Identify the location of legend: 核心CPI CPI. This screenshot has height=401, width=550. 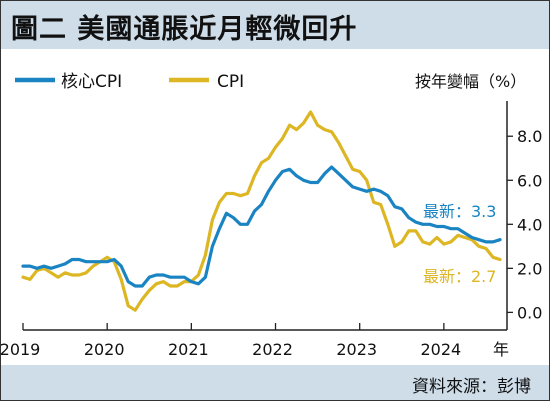
(129, 82).